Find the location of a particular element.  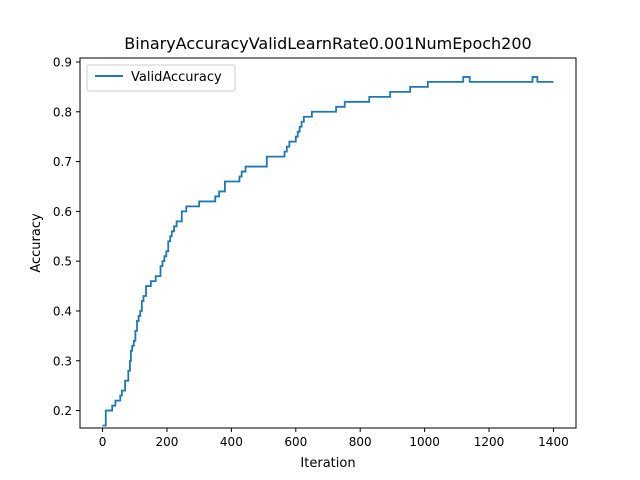

x-tick-label: 200 is located at coordinates (167, 442).